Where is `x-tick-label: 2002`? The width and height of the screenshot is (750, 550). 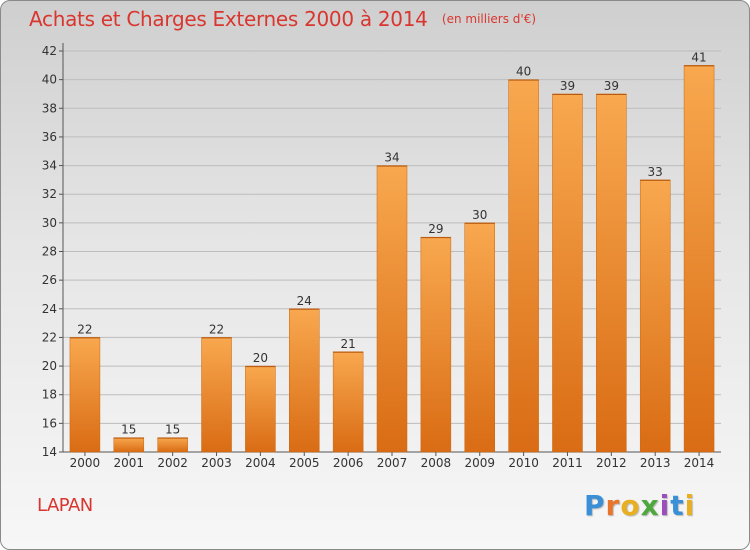 x-tick-label: 2002 is located at coordinates (172, 463).